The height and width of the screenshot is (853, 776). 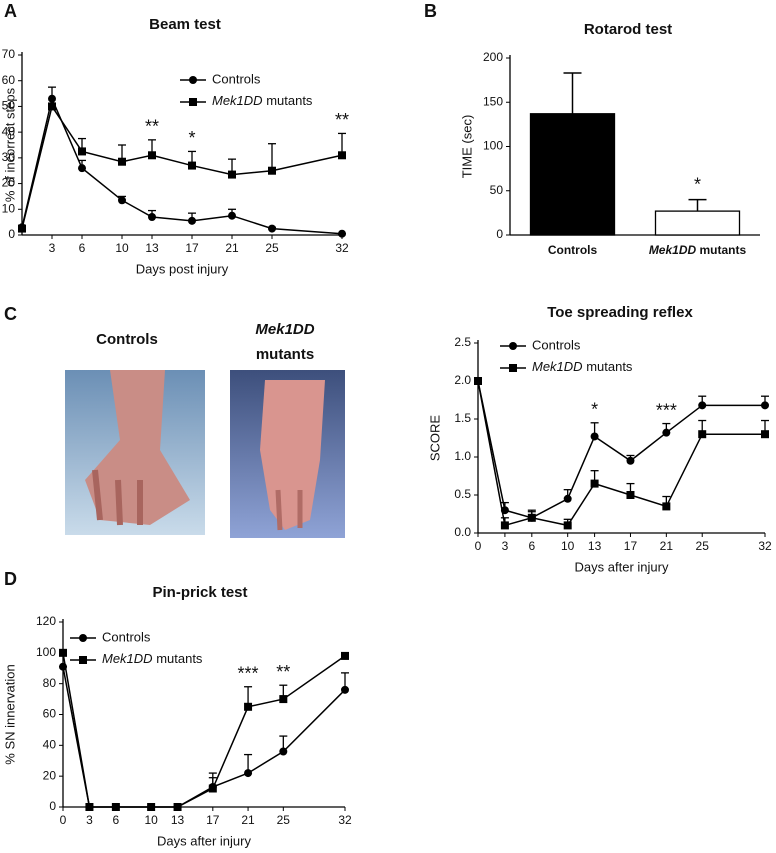 What do you see at coordinates (9, 208) in the screenshot?
I see `y-tick-label: 10` at bounding box center [9, 208].